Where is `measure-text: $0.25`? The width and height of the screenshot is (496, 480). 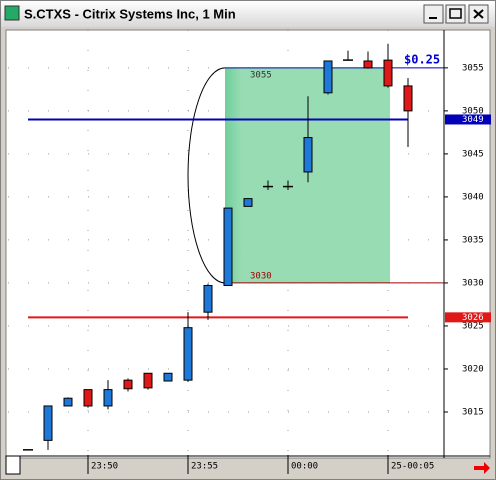
measure-text: $0.25 is located at coordinates (422, 59).